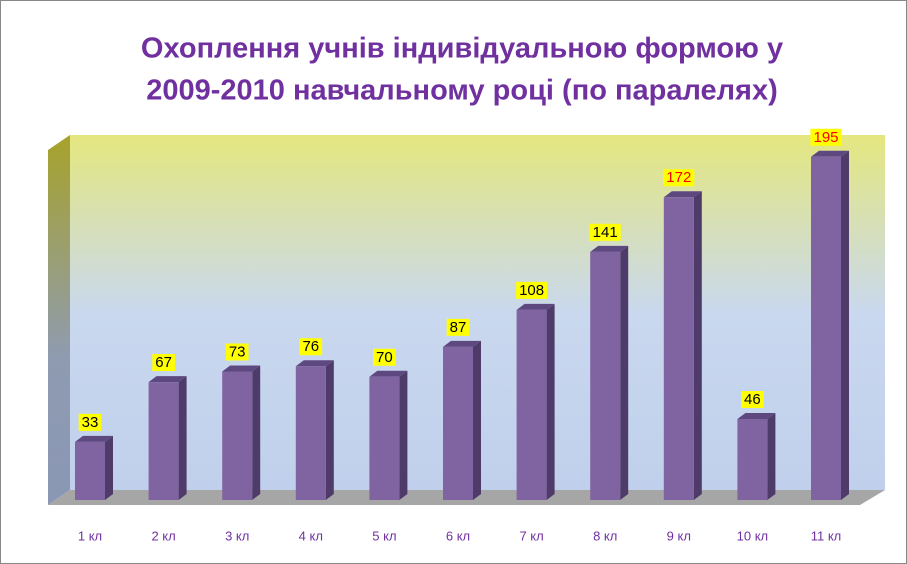  What do you see at coordinates (458, 535) in the screenshot?
I see `x-tick-label: 6 кл` at bounding box center [458, 535].